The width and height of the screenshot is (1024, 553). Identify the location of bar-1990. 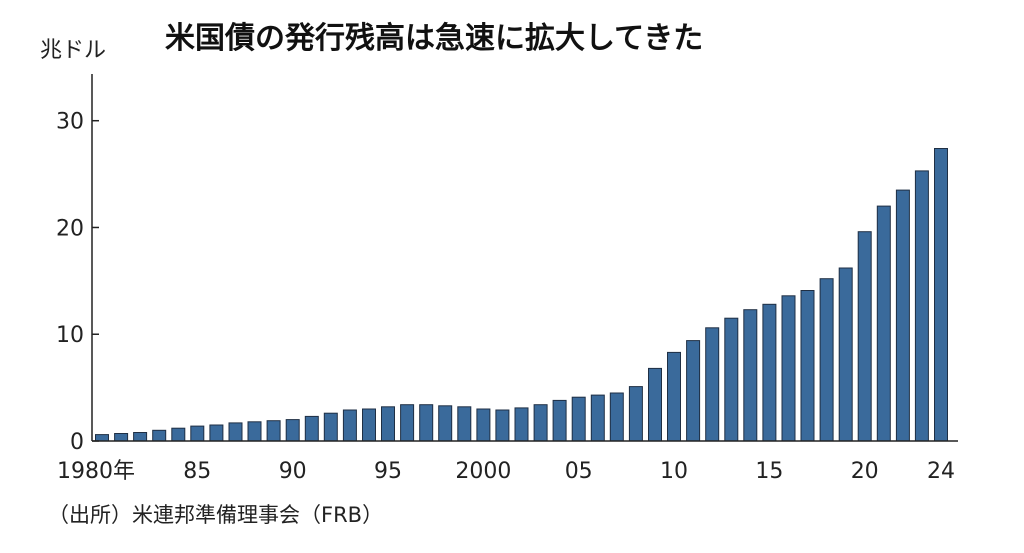
(292, 430).